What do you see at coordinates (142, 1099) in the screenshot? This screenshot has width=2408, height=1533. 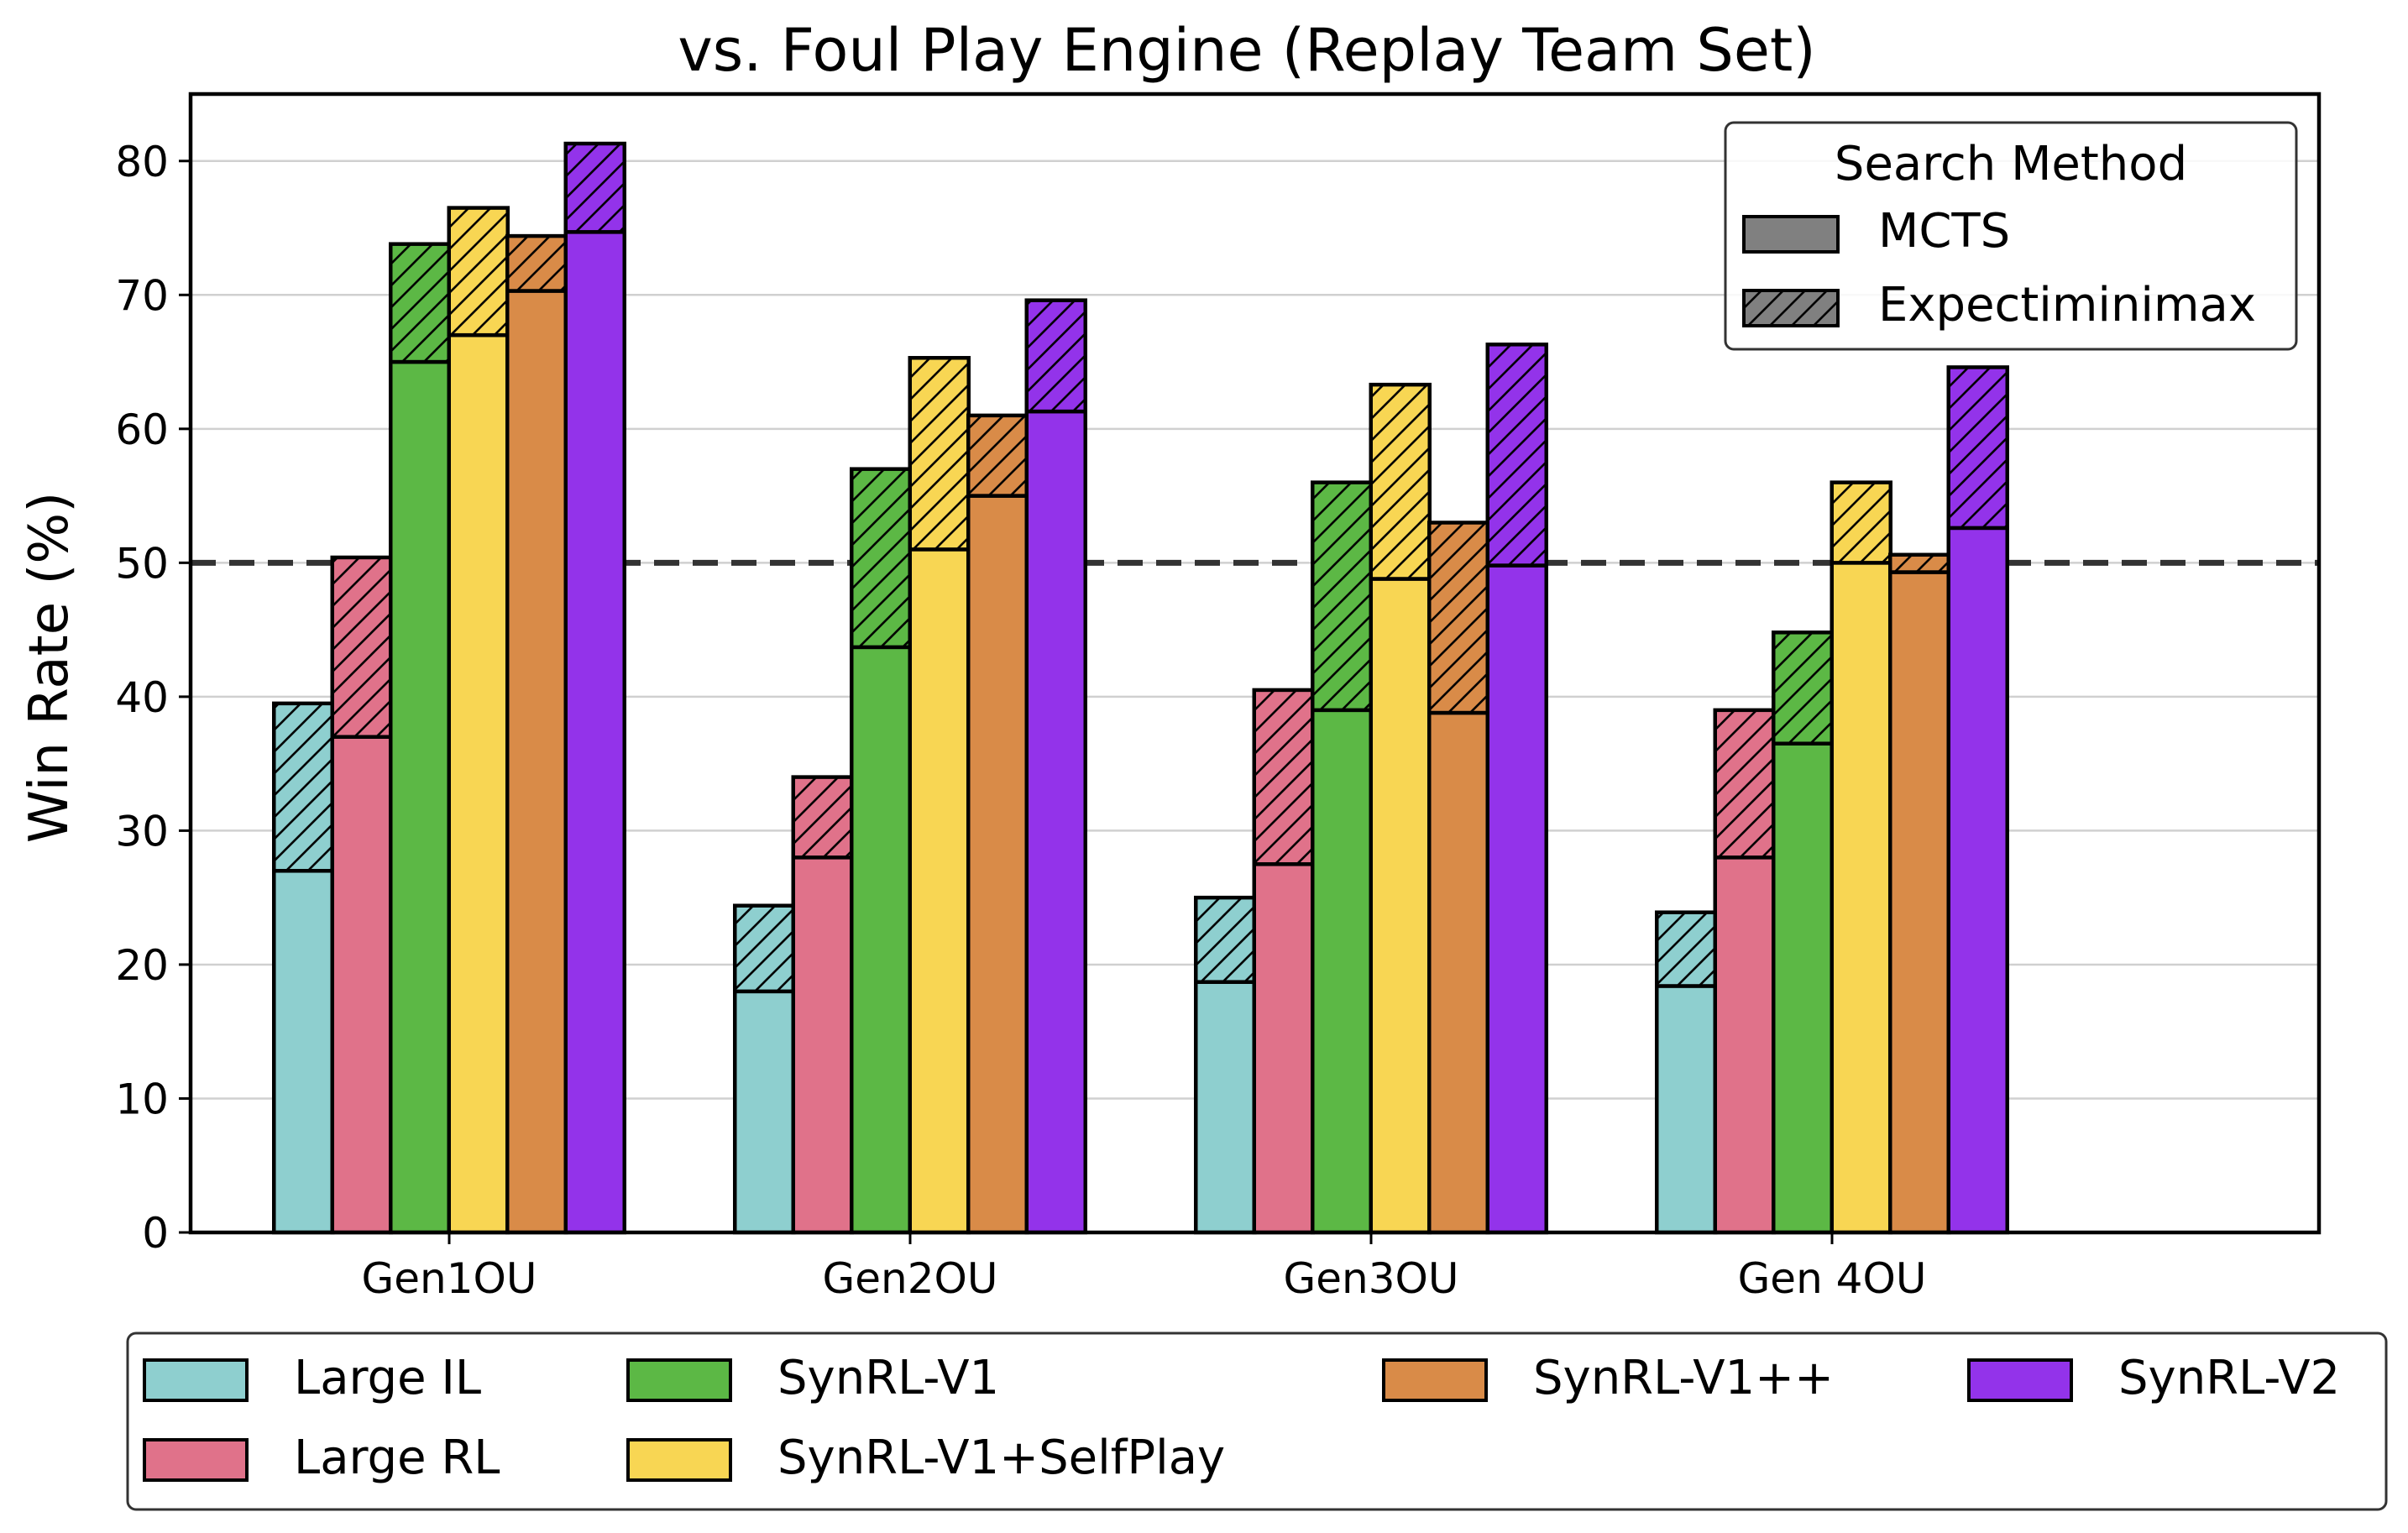 I see `y-tick-label: 10` at bounding box center [142, 1099].